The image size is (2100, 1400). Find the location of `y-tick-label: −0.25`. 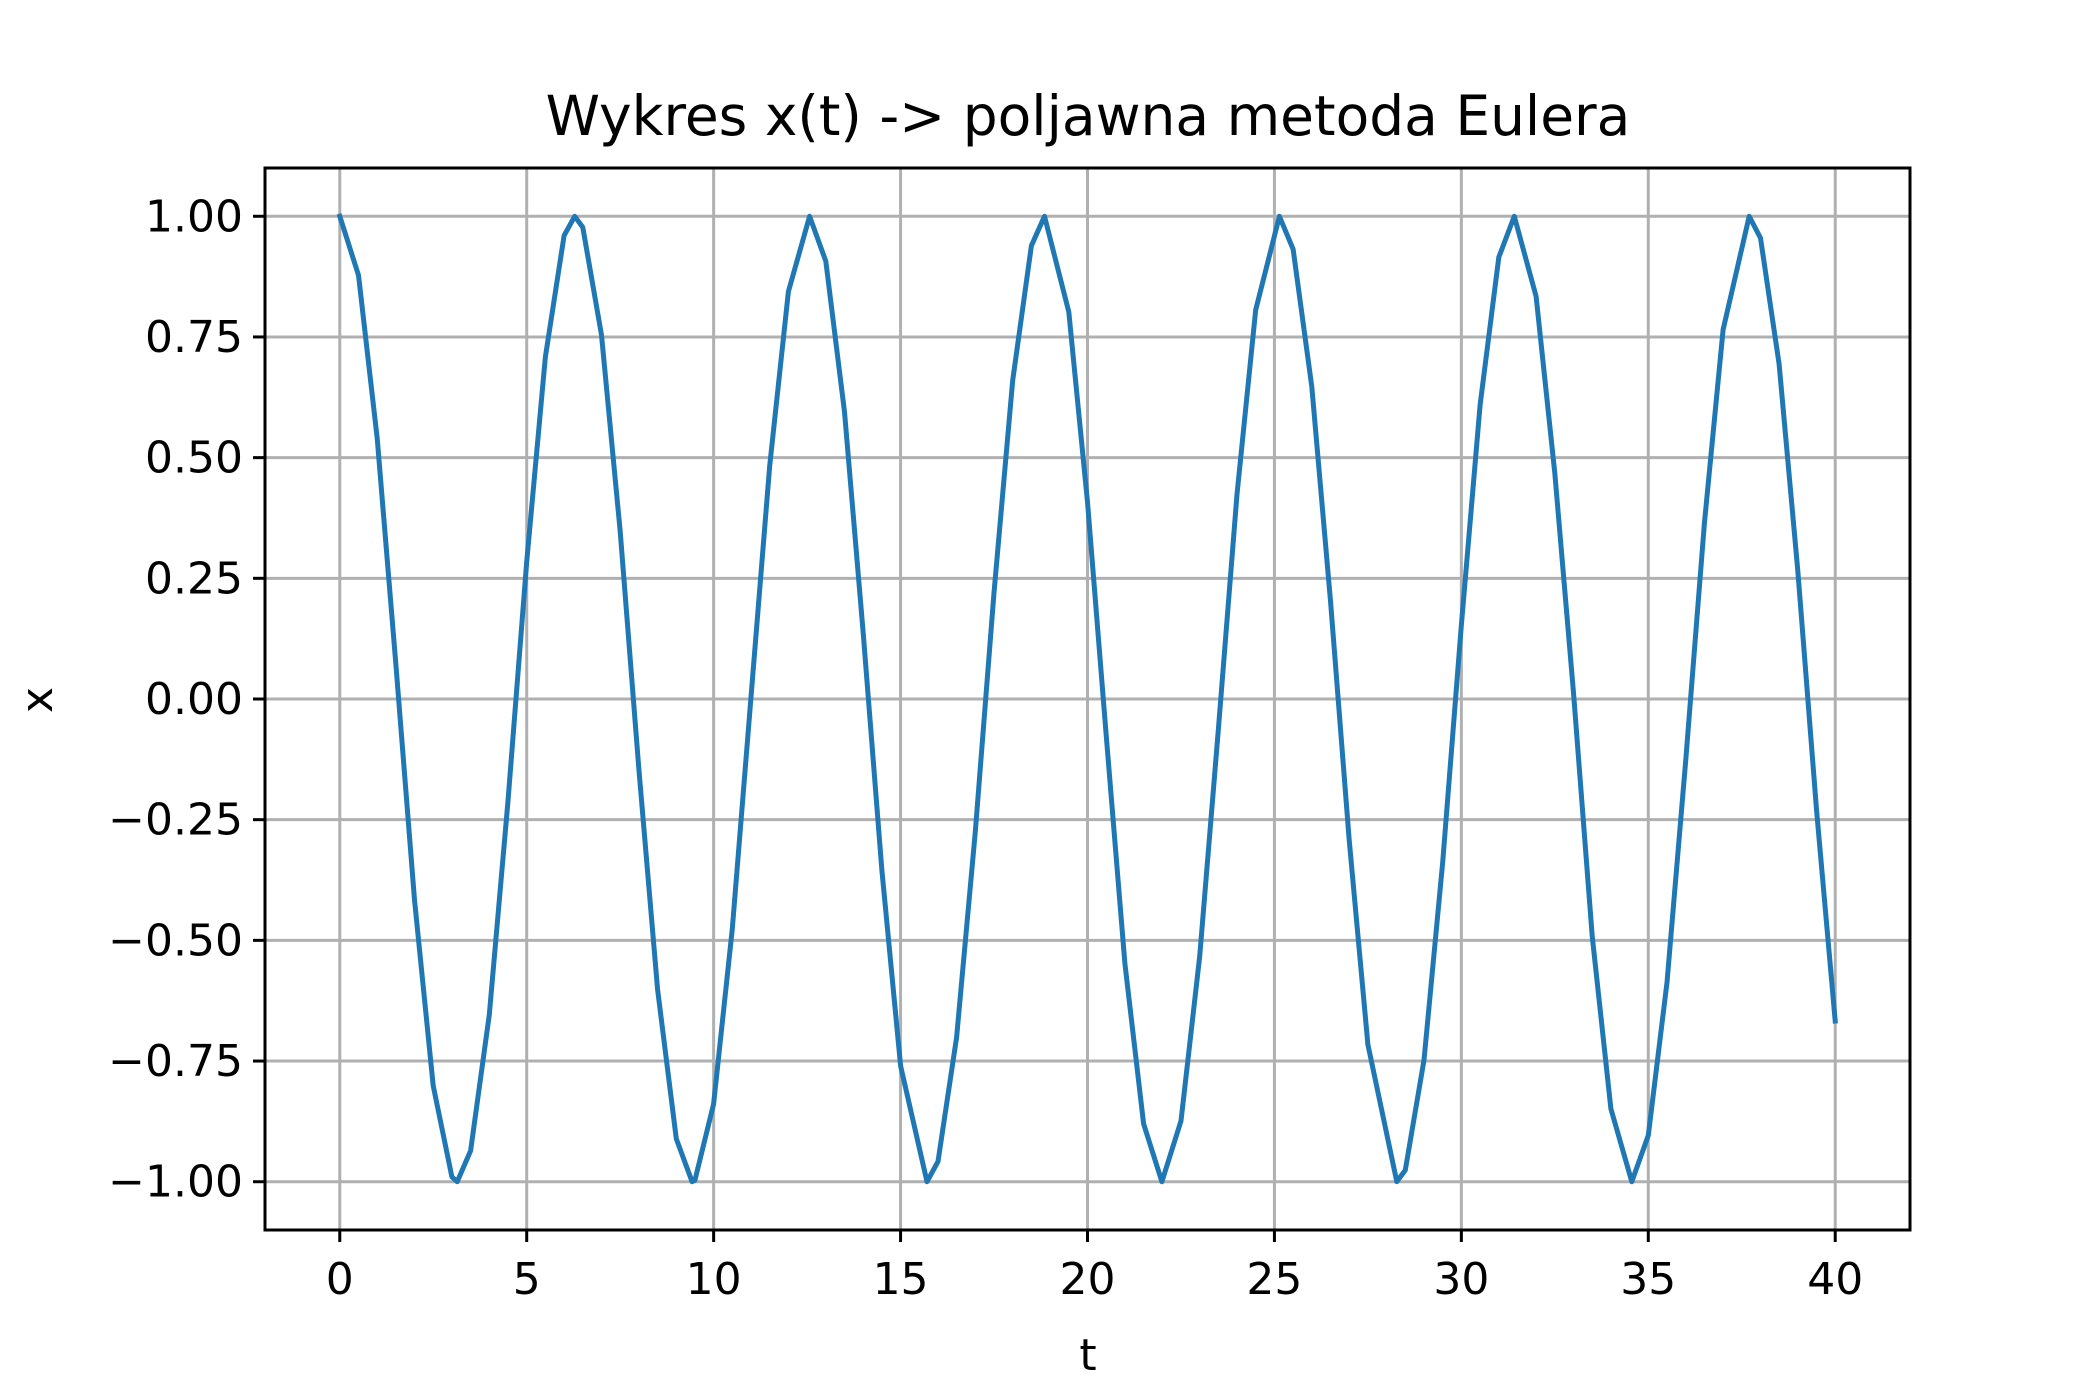

y-tick-label: −0.25 is located at coordinates (175, 820).